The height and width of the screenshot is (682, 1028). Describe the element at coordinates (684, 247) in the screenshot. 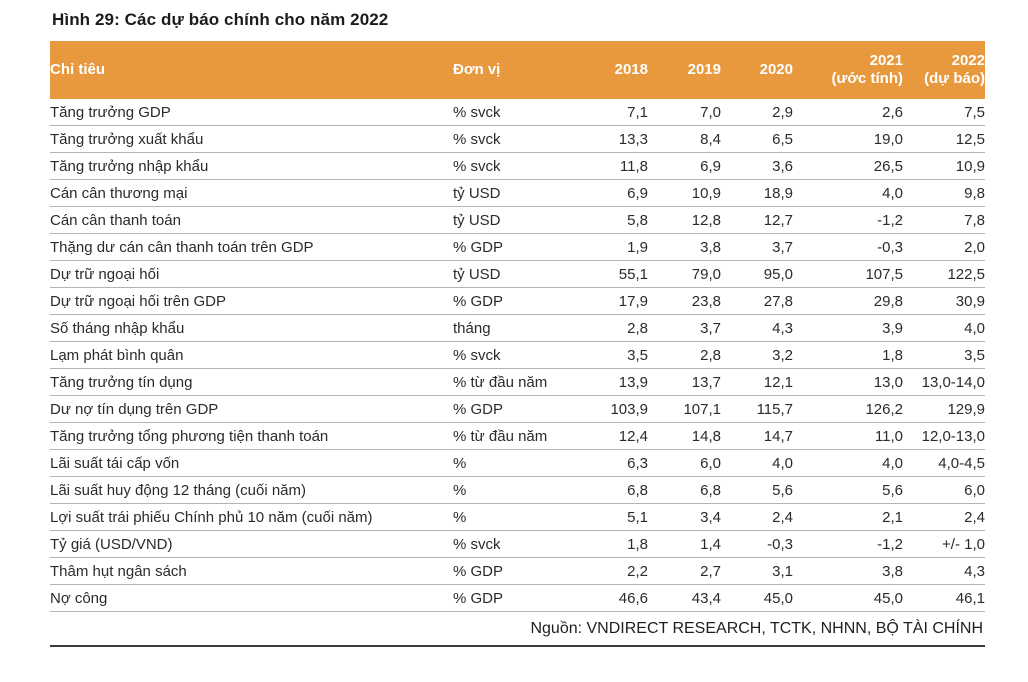

I see `value-2019: 3,8` at that location.